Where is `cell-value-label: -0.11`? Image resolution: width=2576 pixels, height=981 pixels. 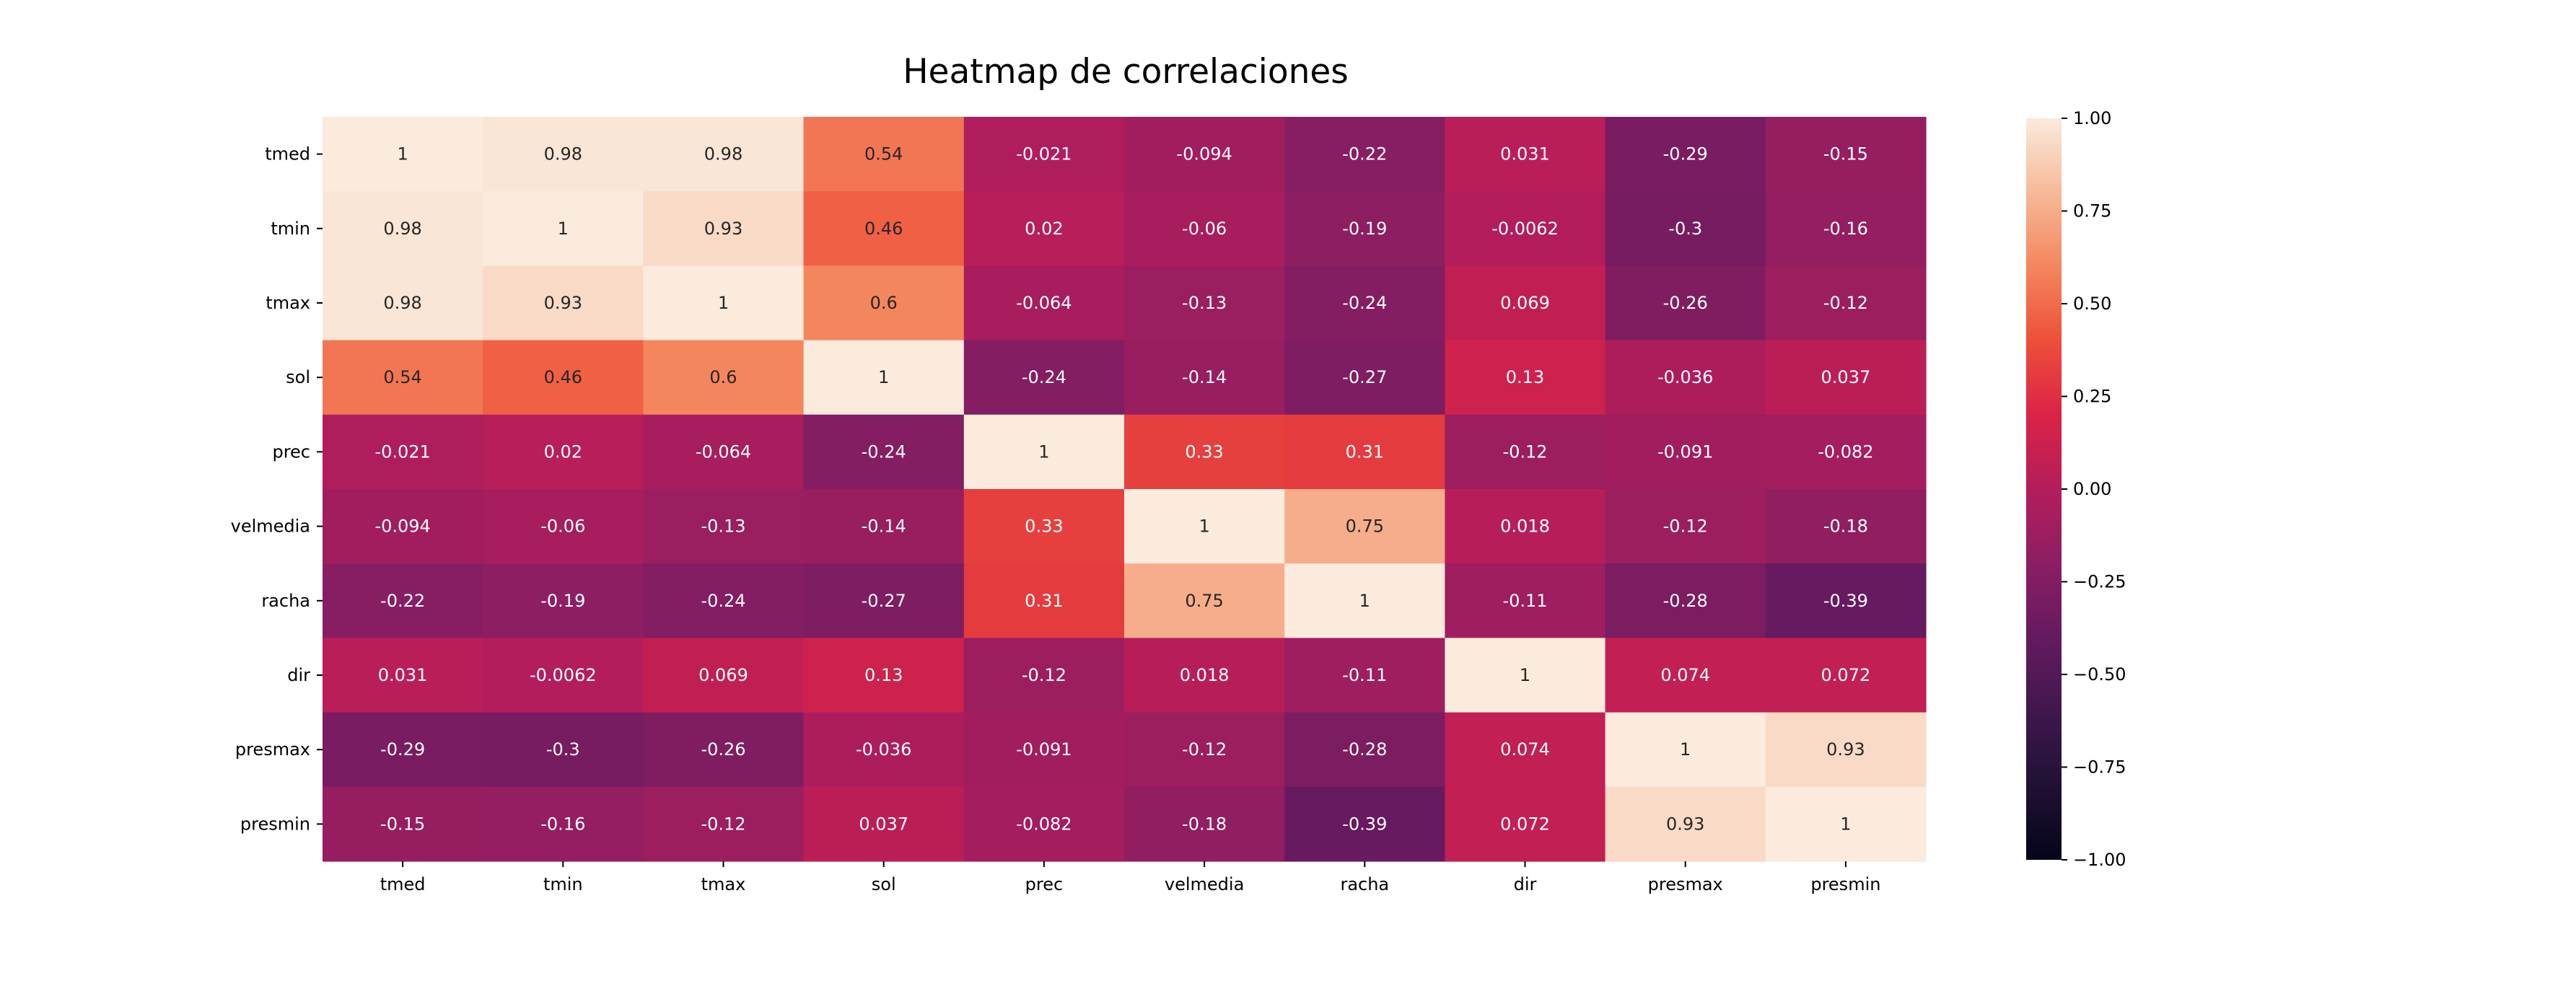
cell-value-label: -0.11 is located at coordinates (1524, 601).